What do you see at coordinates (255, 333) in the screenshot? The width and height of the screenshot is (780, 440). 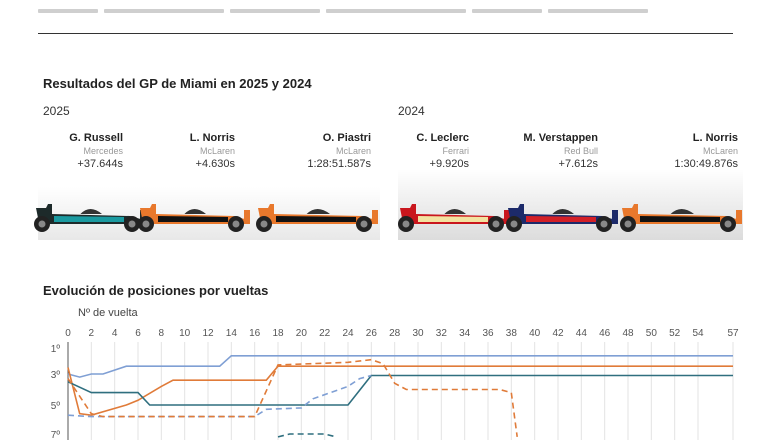 I see `x-tick-label: 16` at bounding box center [255, 333].